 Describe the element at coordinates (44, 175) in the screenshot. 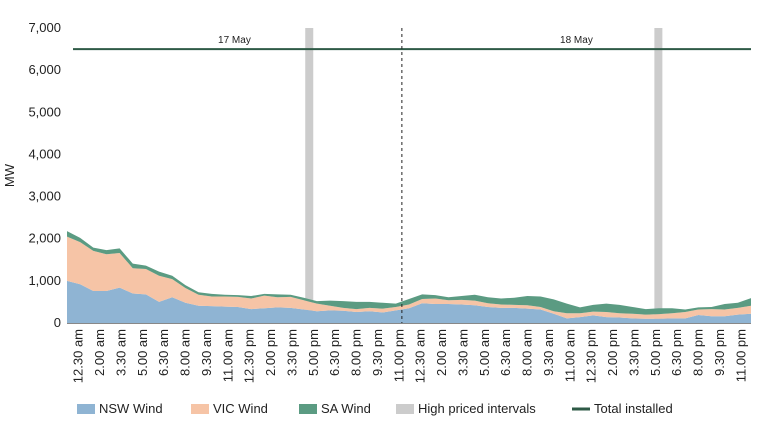

I see `y-axis-ticks: 0 1,000 2,000 3,000 4,000 5,000 6,000 7,000` at that location.